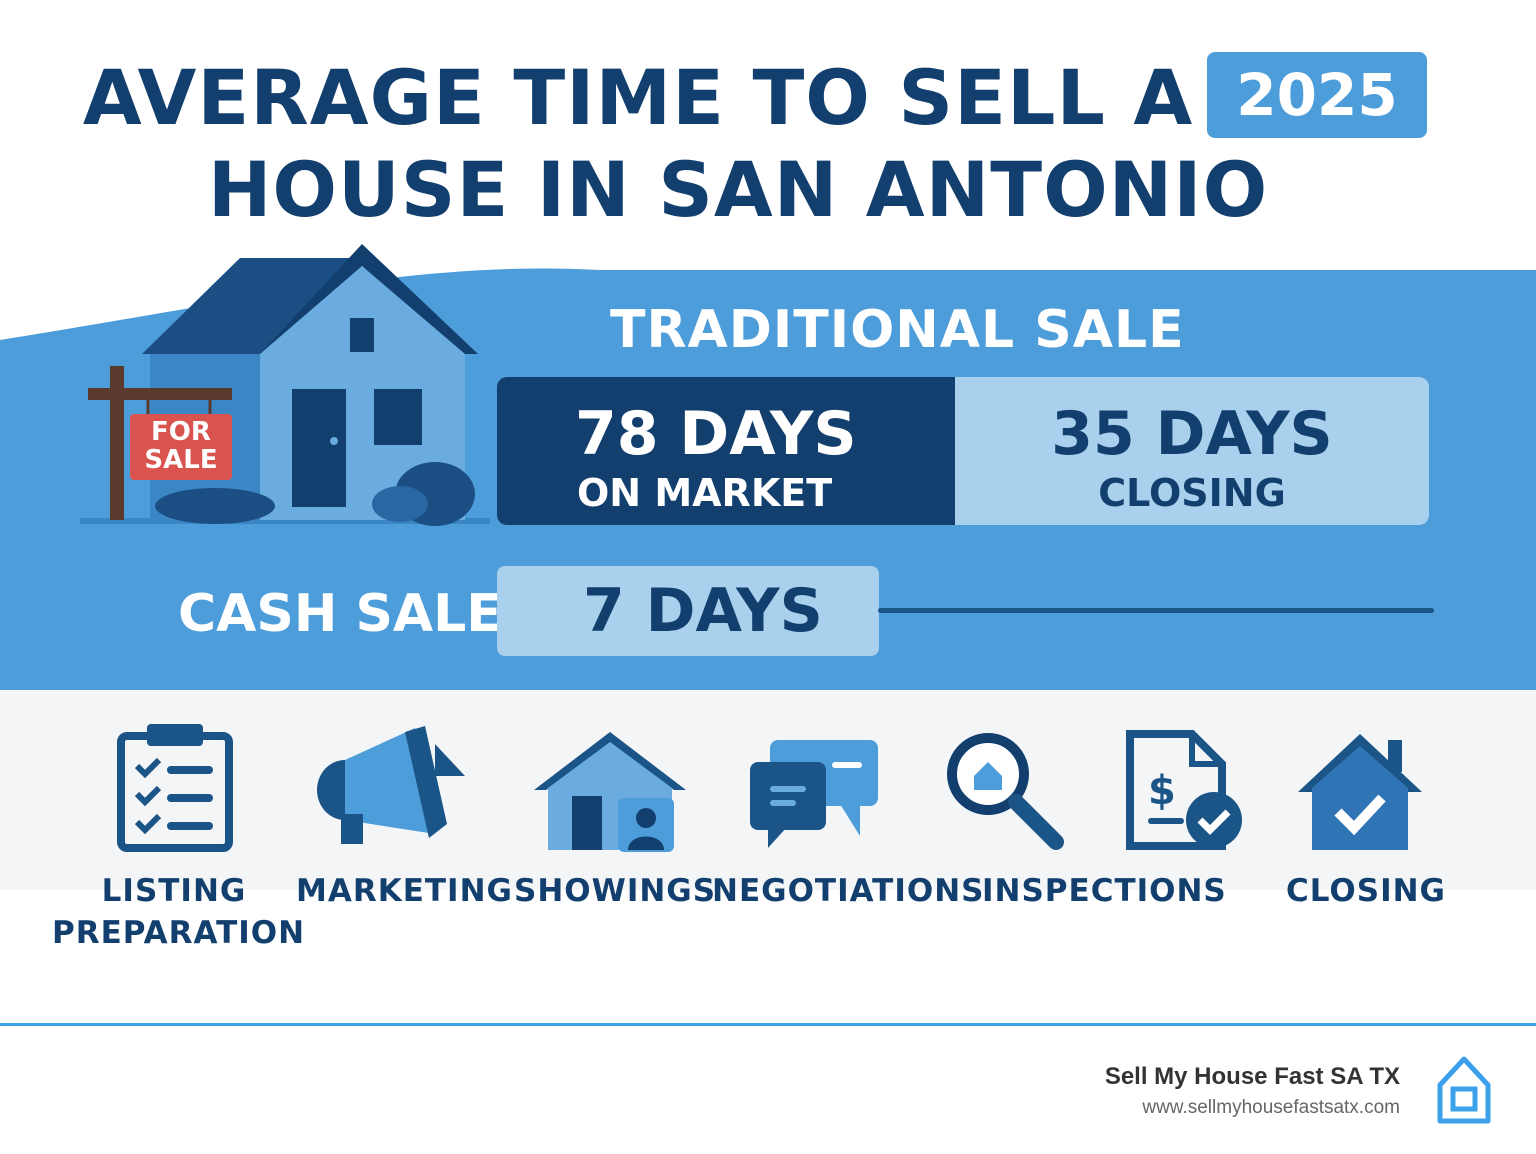 Image resolution: width=1536 pixels, height=1154 pixels. Describe the element at coordinates (179, 933) in the screenshot. I see `step-label-2: PREPARATION` at that location.